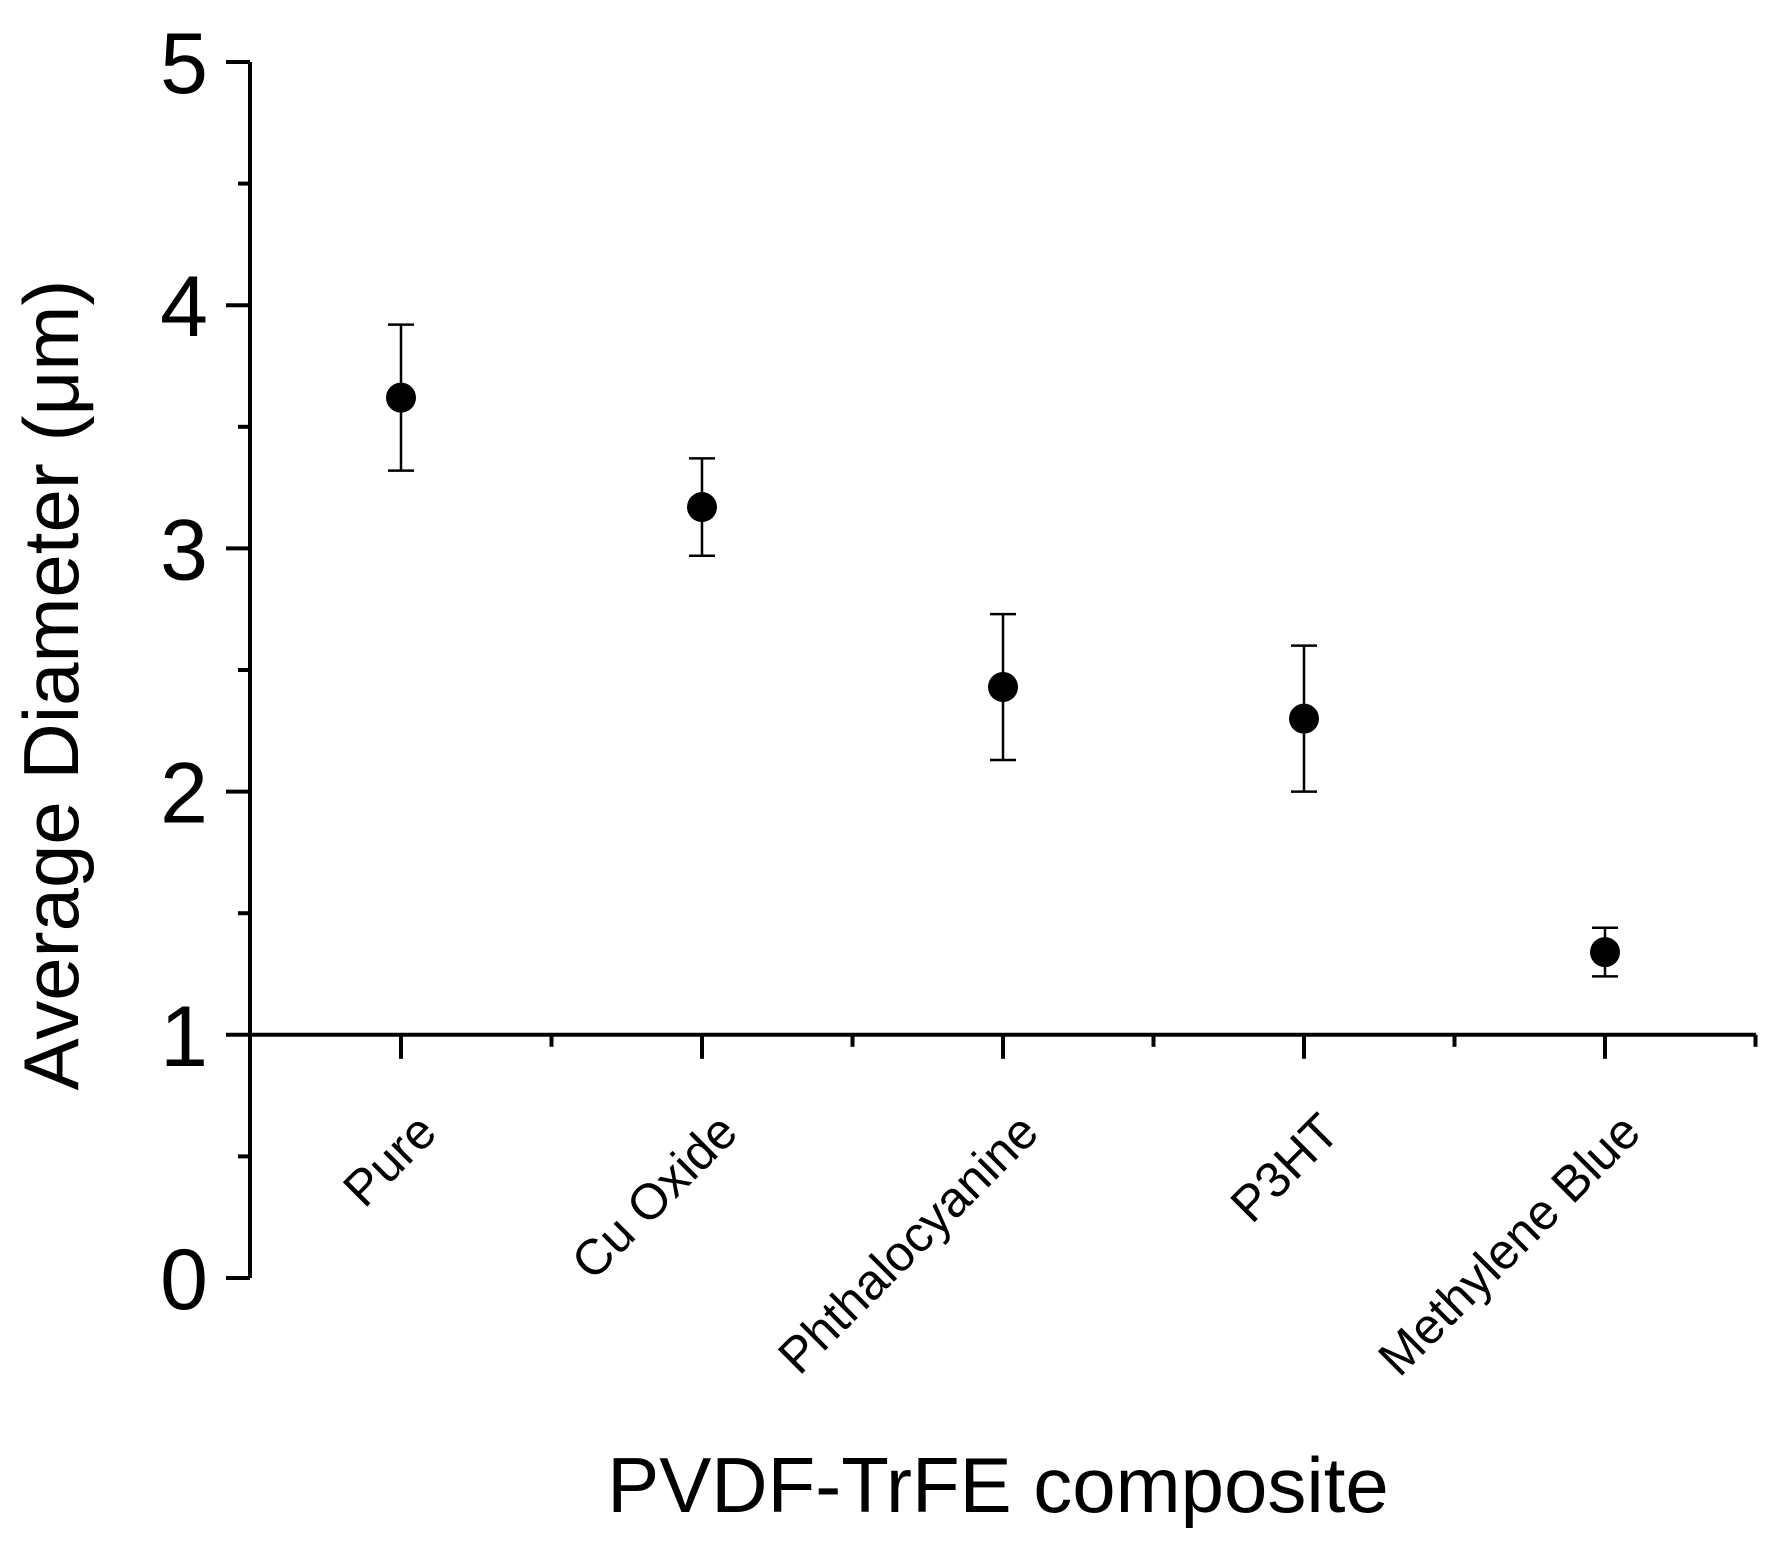  I want to click on y-tick-label: 4, so click(184, 307).